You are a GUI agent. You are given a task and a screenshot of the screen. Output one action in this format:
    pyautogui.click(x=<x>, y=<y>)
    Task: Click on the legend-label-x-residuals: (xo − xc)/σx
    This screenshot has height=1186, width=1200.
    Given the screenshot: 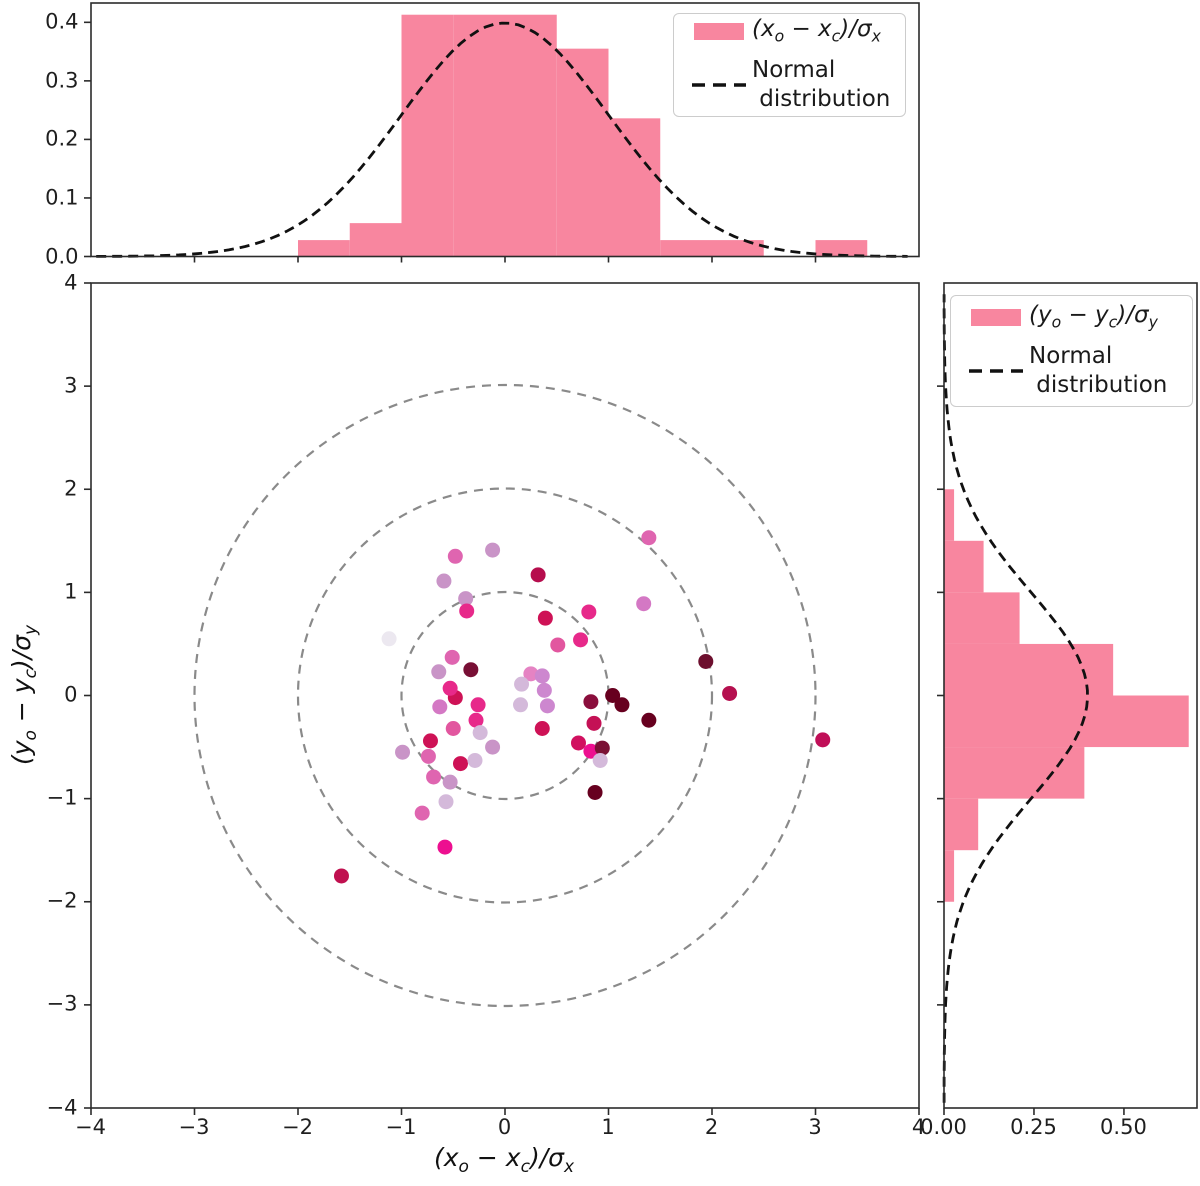 What is the action you would take?
    pyautogui.click(x=816, y=31)
    